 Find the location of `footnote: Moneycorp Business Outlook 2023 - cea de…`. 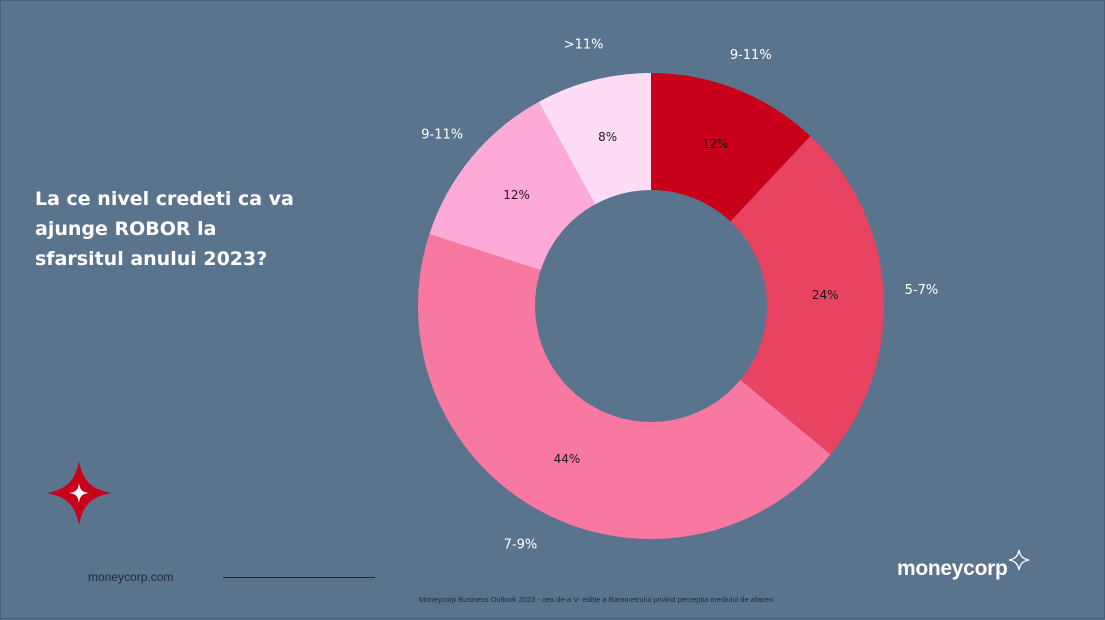

footnote: Moneycorp Business Outlook 2023 - cea de… is located at coordinates (596, 599).